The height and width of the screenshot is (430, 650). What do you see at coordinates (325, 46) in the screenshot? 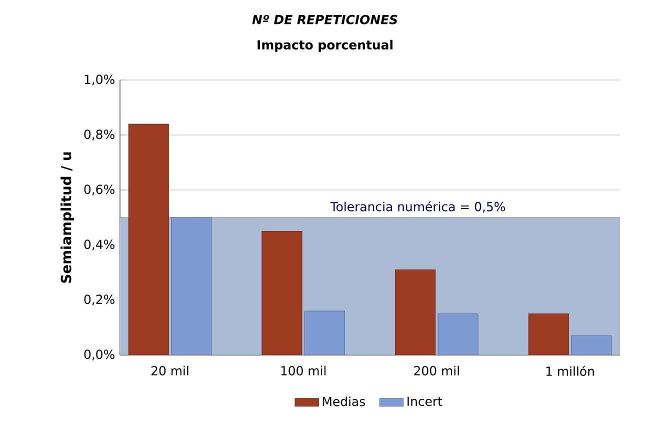
I see `chart-subtitle: Impacto porcentual` at bounding box center [325, 46].